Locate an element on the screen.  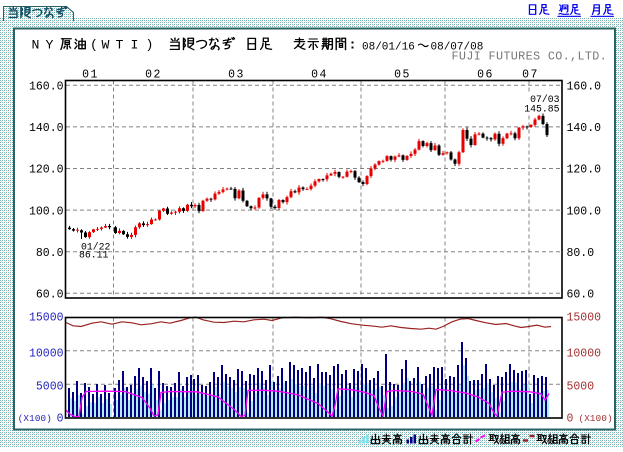
svg-text: 06 is located at coordinates (485, 75).